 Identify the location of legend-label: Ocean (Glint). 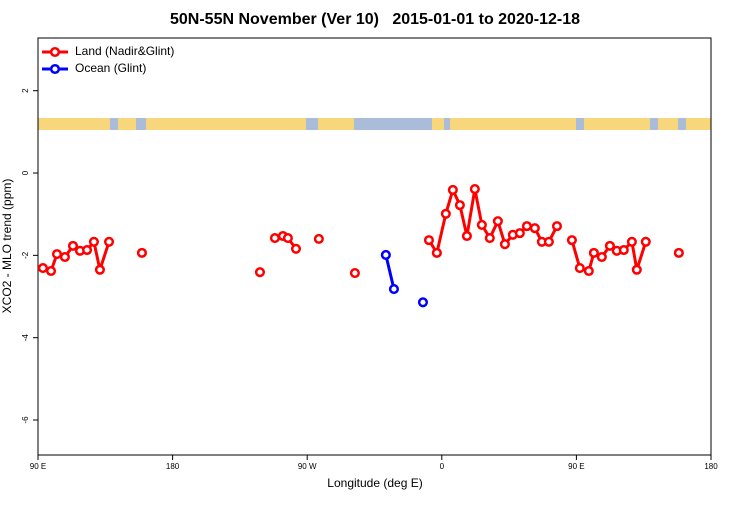
(110, 68).